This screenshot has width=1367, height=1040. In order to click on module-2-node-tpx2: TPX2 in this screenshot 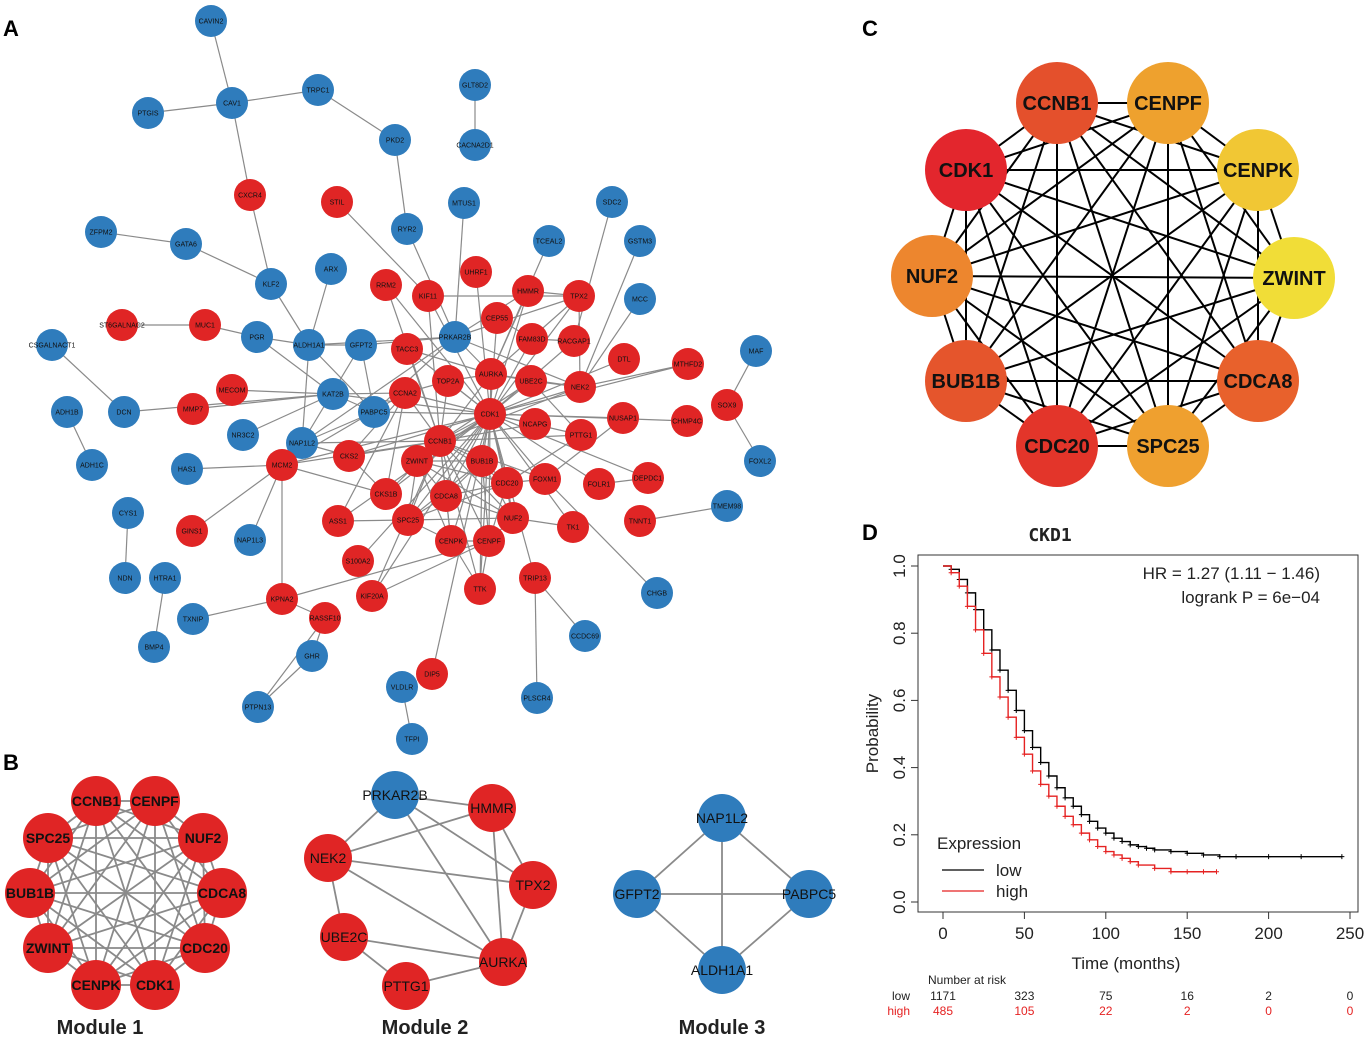, I will do `click(533, 885)`.